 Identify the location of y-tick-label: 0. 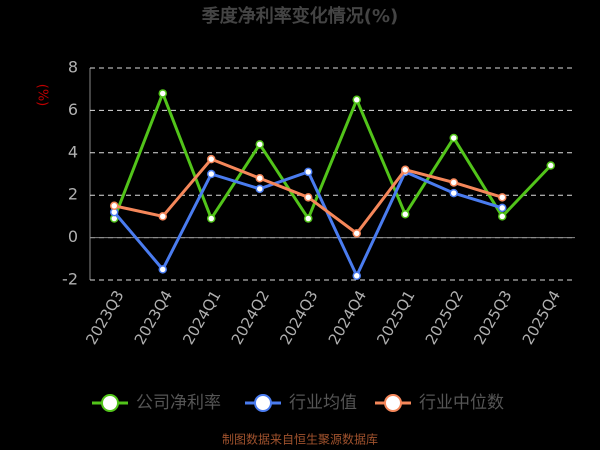
(73, 236).